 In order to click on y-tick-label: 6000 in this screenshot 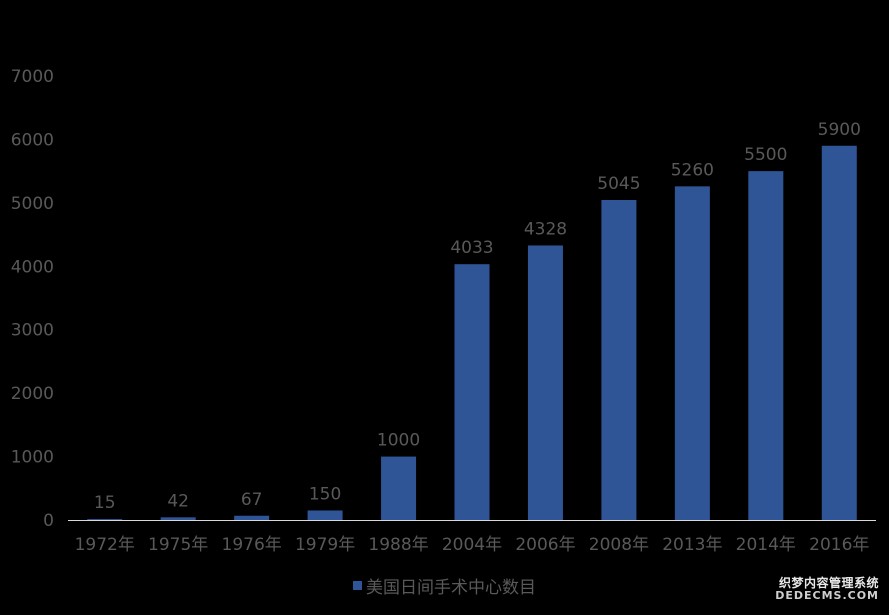, I will do `click(32, 140)`.